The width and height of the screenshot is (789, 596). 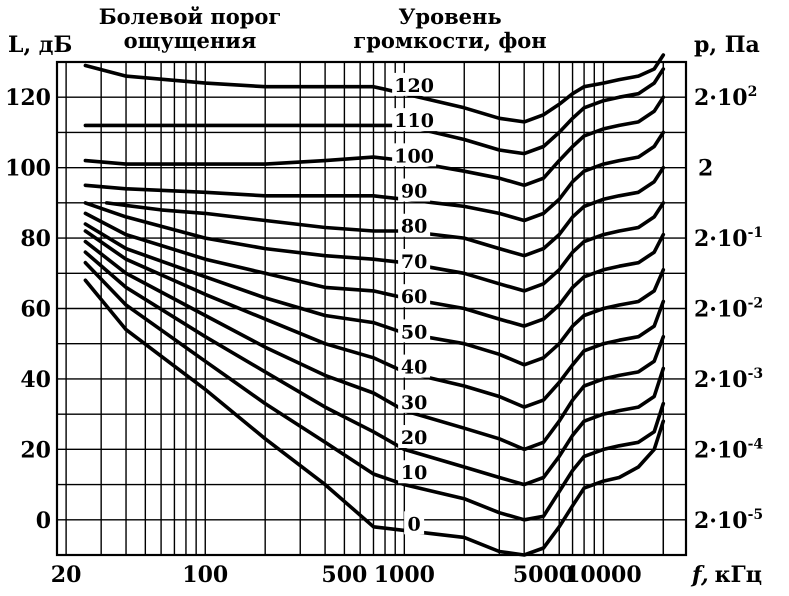 What do you see at coordinates (728, 309) in the screenshot?
I see `right-tick-label: 2·10⁻²` at bounding box center [728, 309].